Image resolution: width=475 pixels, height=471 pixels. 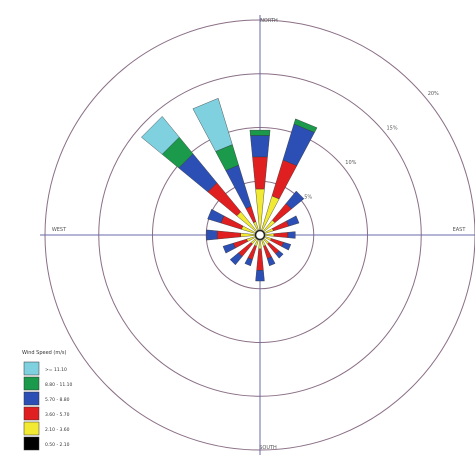 What do you see at coordinates (44, 353) in the screenshot?
I see `legend-title: Wind Speed (m/s)` at bounding box center [44, 353].